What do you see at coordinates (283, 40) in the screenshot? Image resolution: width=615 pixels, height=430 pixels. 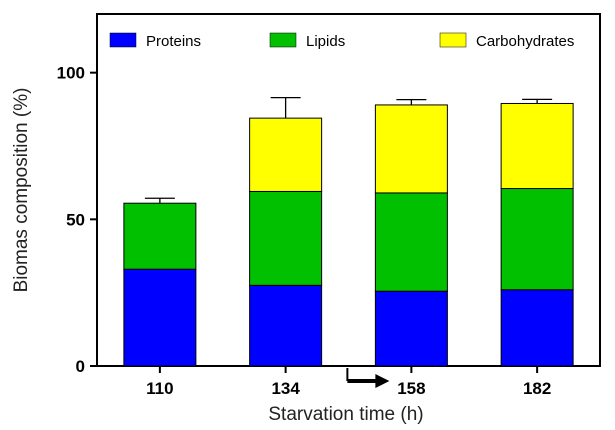 I see `legend-swatch-lipids` at bounding box center [283, 40].